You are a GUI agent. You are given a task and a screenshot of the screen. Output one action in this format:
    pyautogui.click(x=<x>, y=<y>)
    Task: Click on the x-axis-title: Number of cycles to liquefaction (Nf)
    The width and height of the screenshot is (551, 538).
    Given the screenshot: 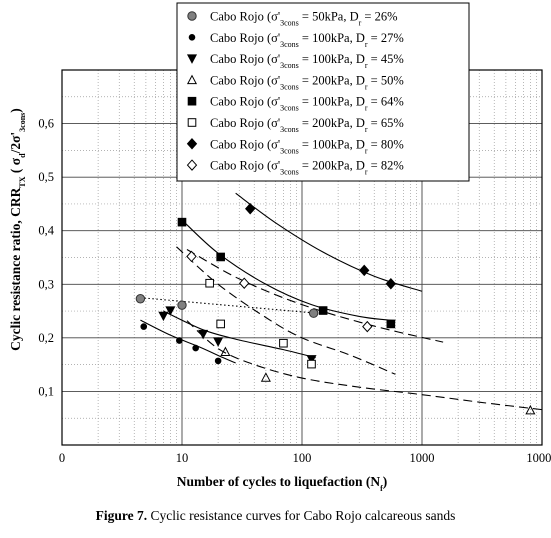 What is the action you would take?
    pyautogui.click(x=282, y=483)
    